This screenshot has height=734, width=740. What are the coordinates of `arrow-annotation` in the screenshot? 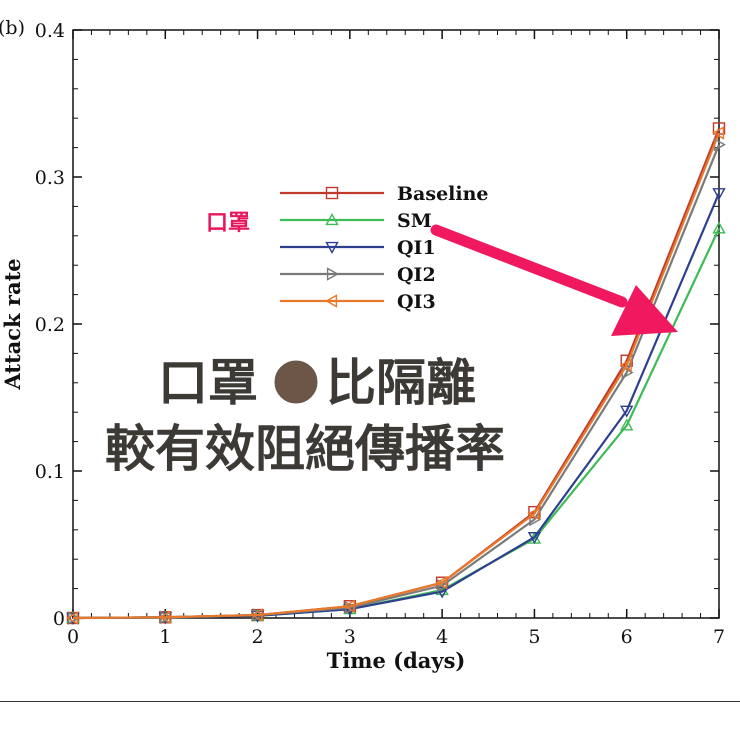 It's located at (554, 280).